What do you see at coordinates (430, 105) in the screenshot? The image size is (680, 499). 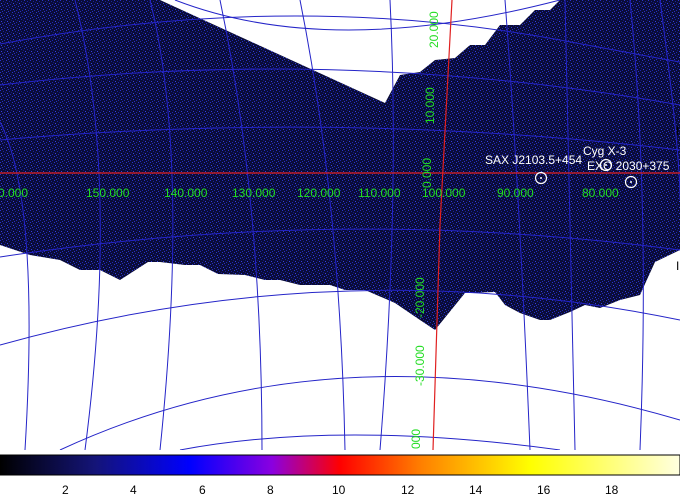 I see `lat-label: 10.000` at bounding box center [430, 105].